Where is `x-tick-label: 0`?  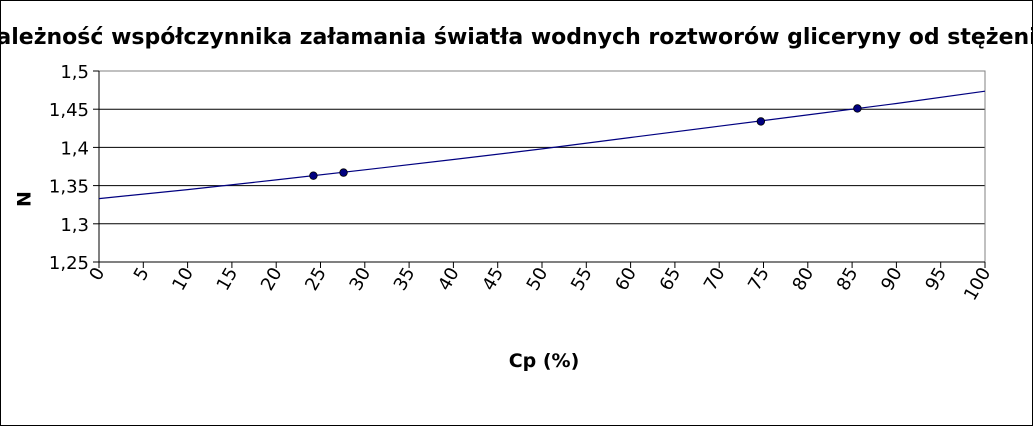 x-tick-label: 0 is located at coordinates (97, 274).